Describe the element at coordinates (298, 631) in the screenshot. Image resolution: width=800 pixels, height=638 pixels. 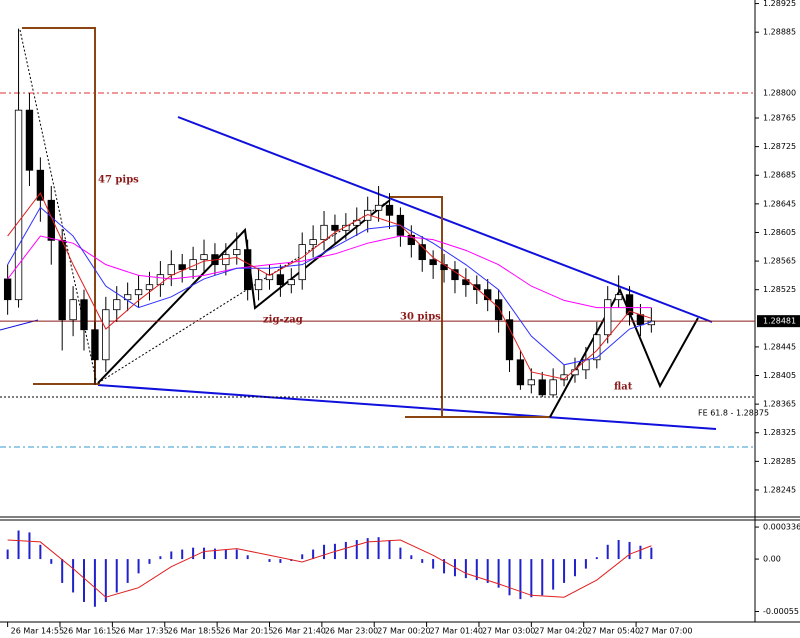
I see `x-tick-label: 26 Mar 21:40` at that location.